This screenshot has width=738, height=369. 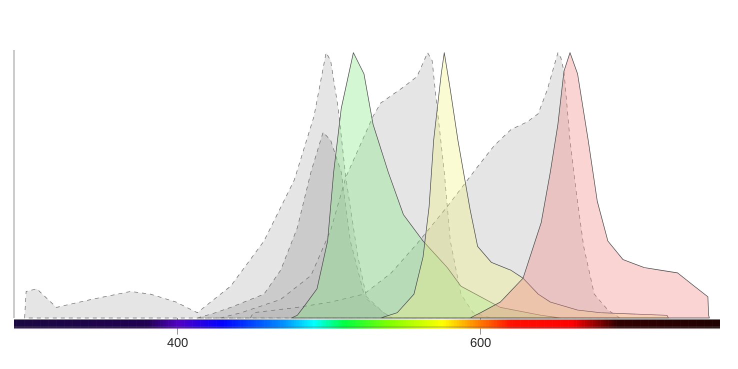 What do you see at coordinates (177, 343) in the screenshot?
I see `x-tick-label: 400` at bounding box center [177, 343].